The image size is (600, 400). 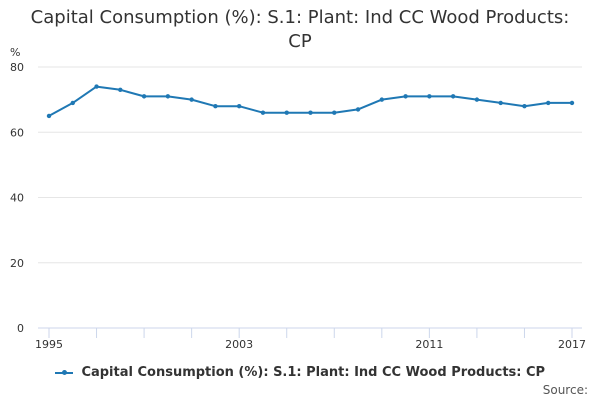 What do you see at coordinates (49, 344) in the screenshot?
I see `x-tick-label: 1995` at bounding box center [49, 344].